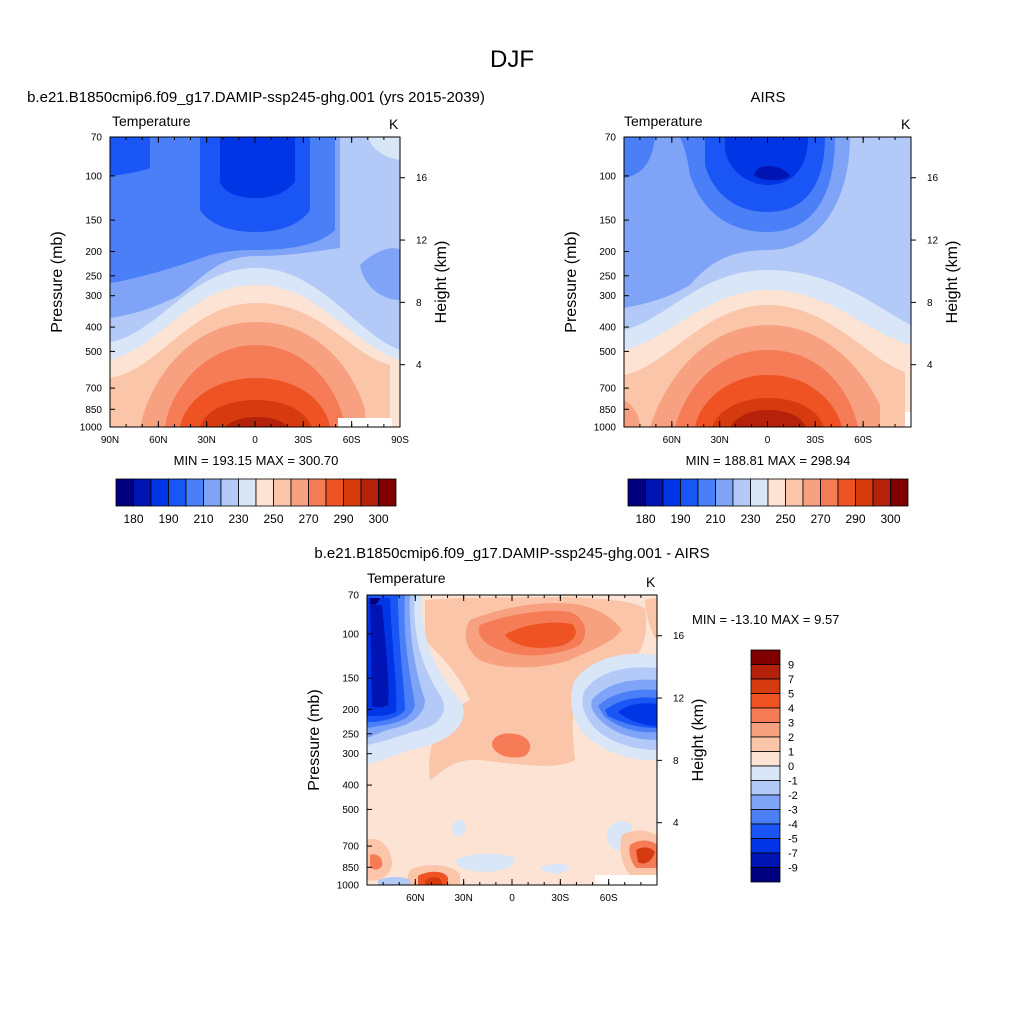  I want to click on colorbar-label: 270, so click(820, 519).